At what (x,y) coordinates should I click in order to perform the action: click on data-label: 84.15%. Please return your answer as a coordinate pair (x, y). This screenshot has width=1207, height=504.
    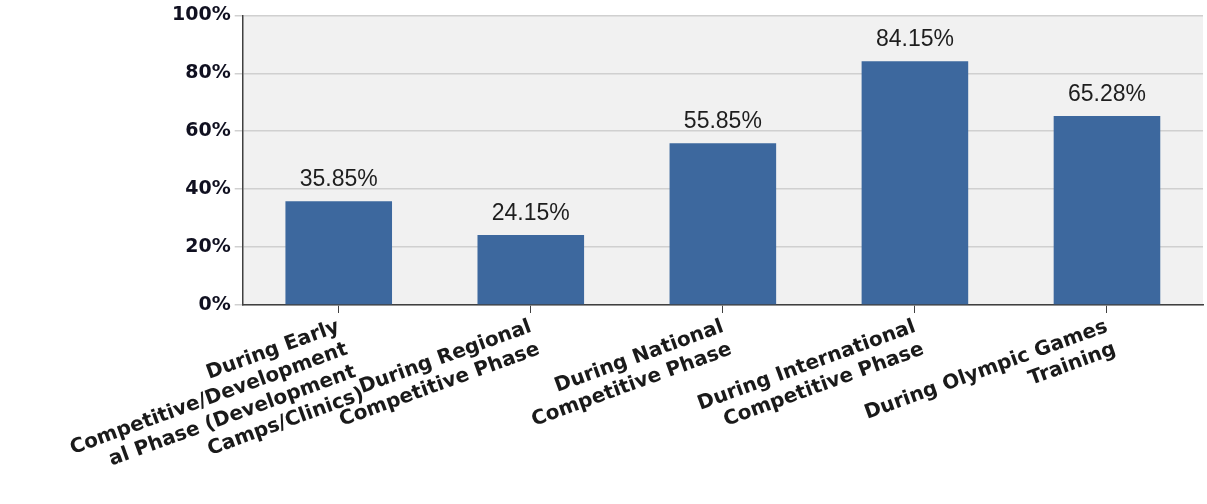
    Looking at the image, I should click on (914, 38).